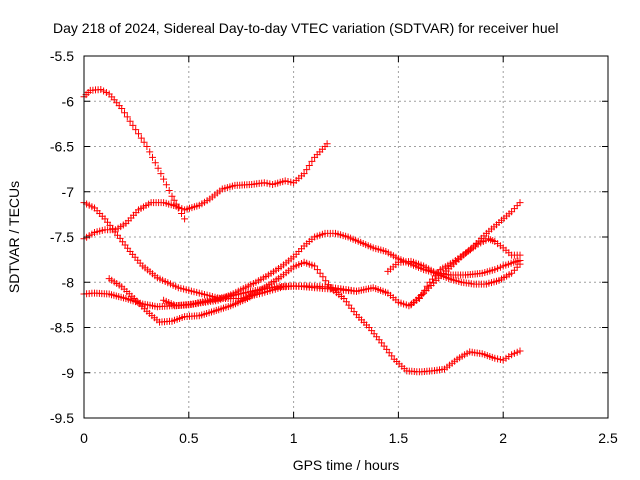 The width and height of the screenshot is (640, 480). Describe the element at coordinates (14, 237) in the screenshot. I see `y-axis-label: SDTVAR / TECUs` at that location.